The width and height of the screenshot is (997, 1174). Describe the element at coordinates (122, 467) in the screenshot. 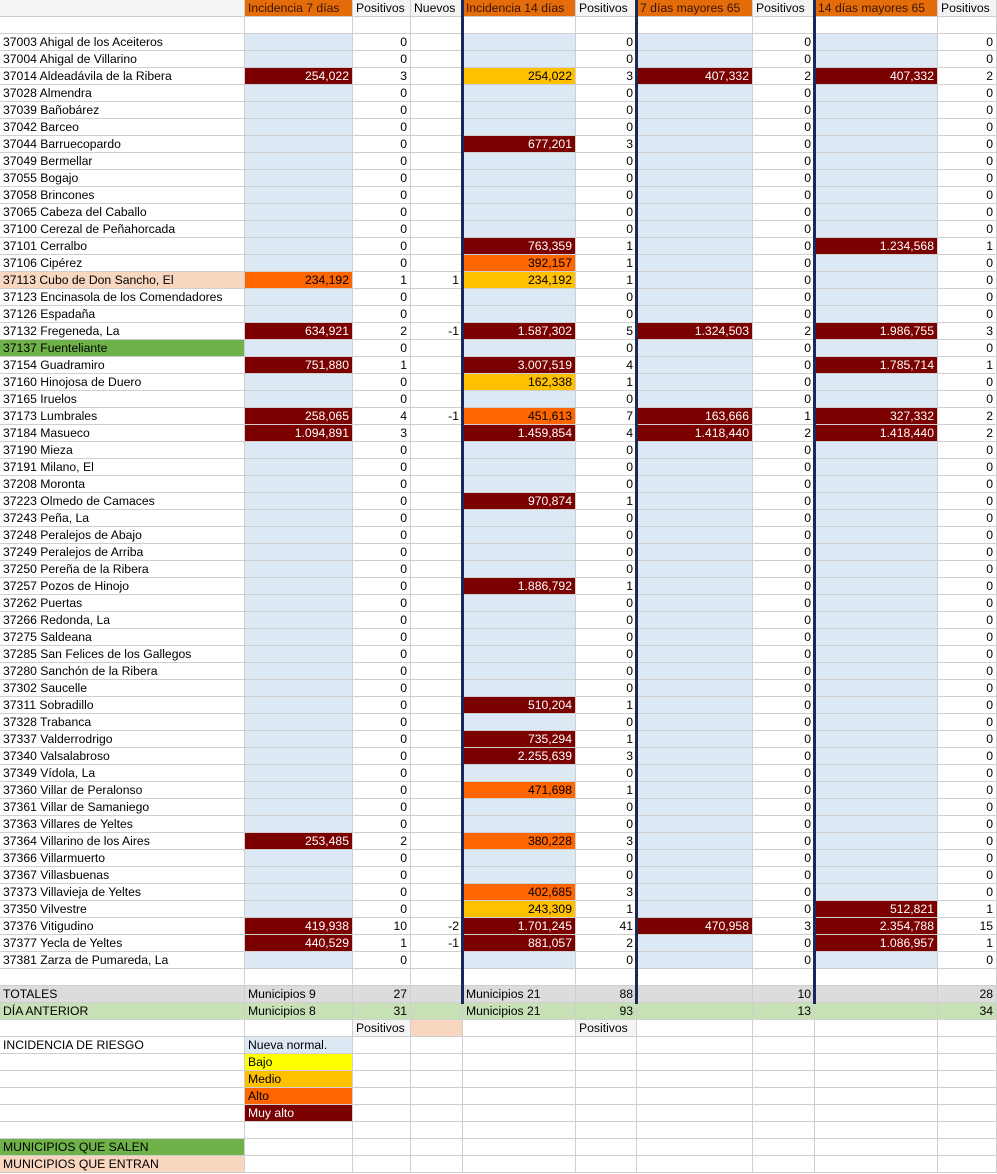

I see `municipio-name: 37191 Milano, El` at that location.